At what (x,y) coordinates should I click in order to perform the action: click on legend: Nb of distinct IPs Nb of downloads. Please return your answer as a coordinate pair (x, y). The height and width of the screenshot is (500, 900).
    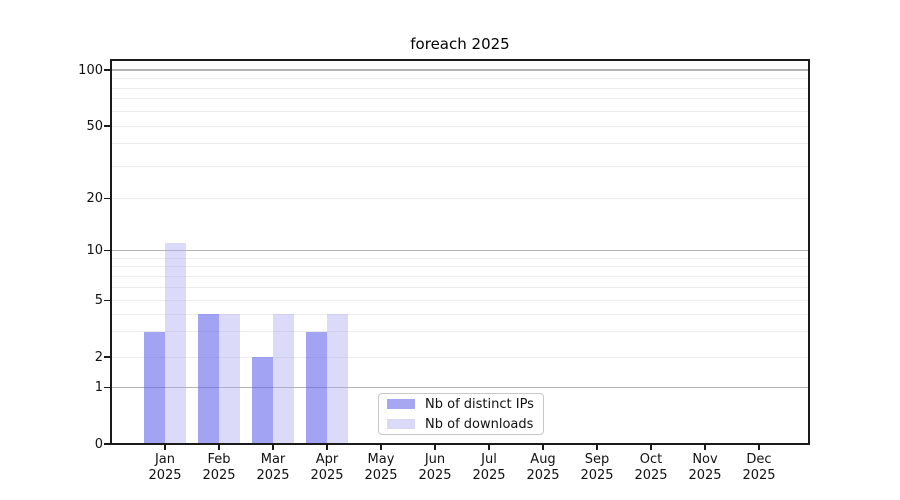
    Looking at the image, I should click on (461, 414).